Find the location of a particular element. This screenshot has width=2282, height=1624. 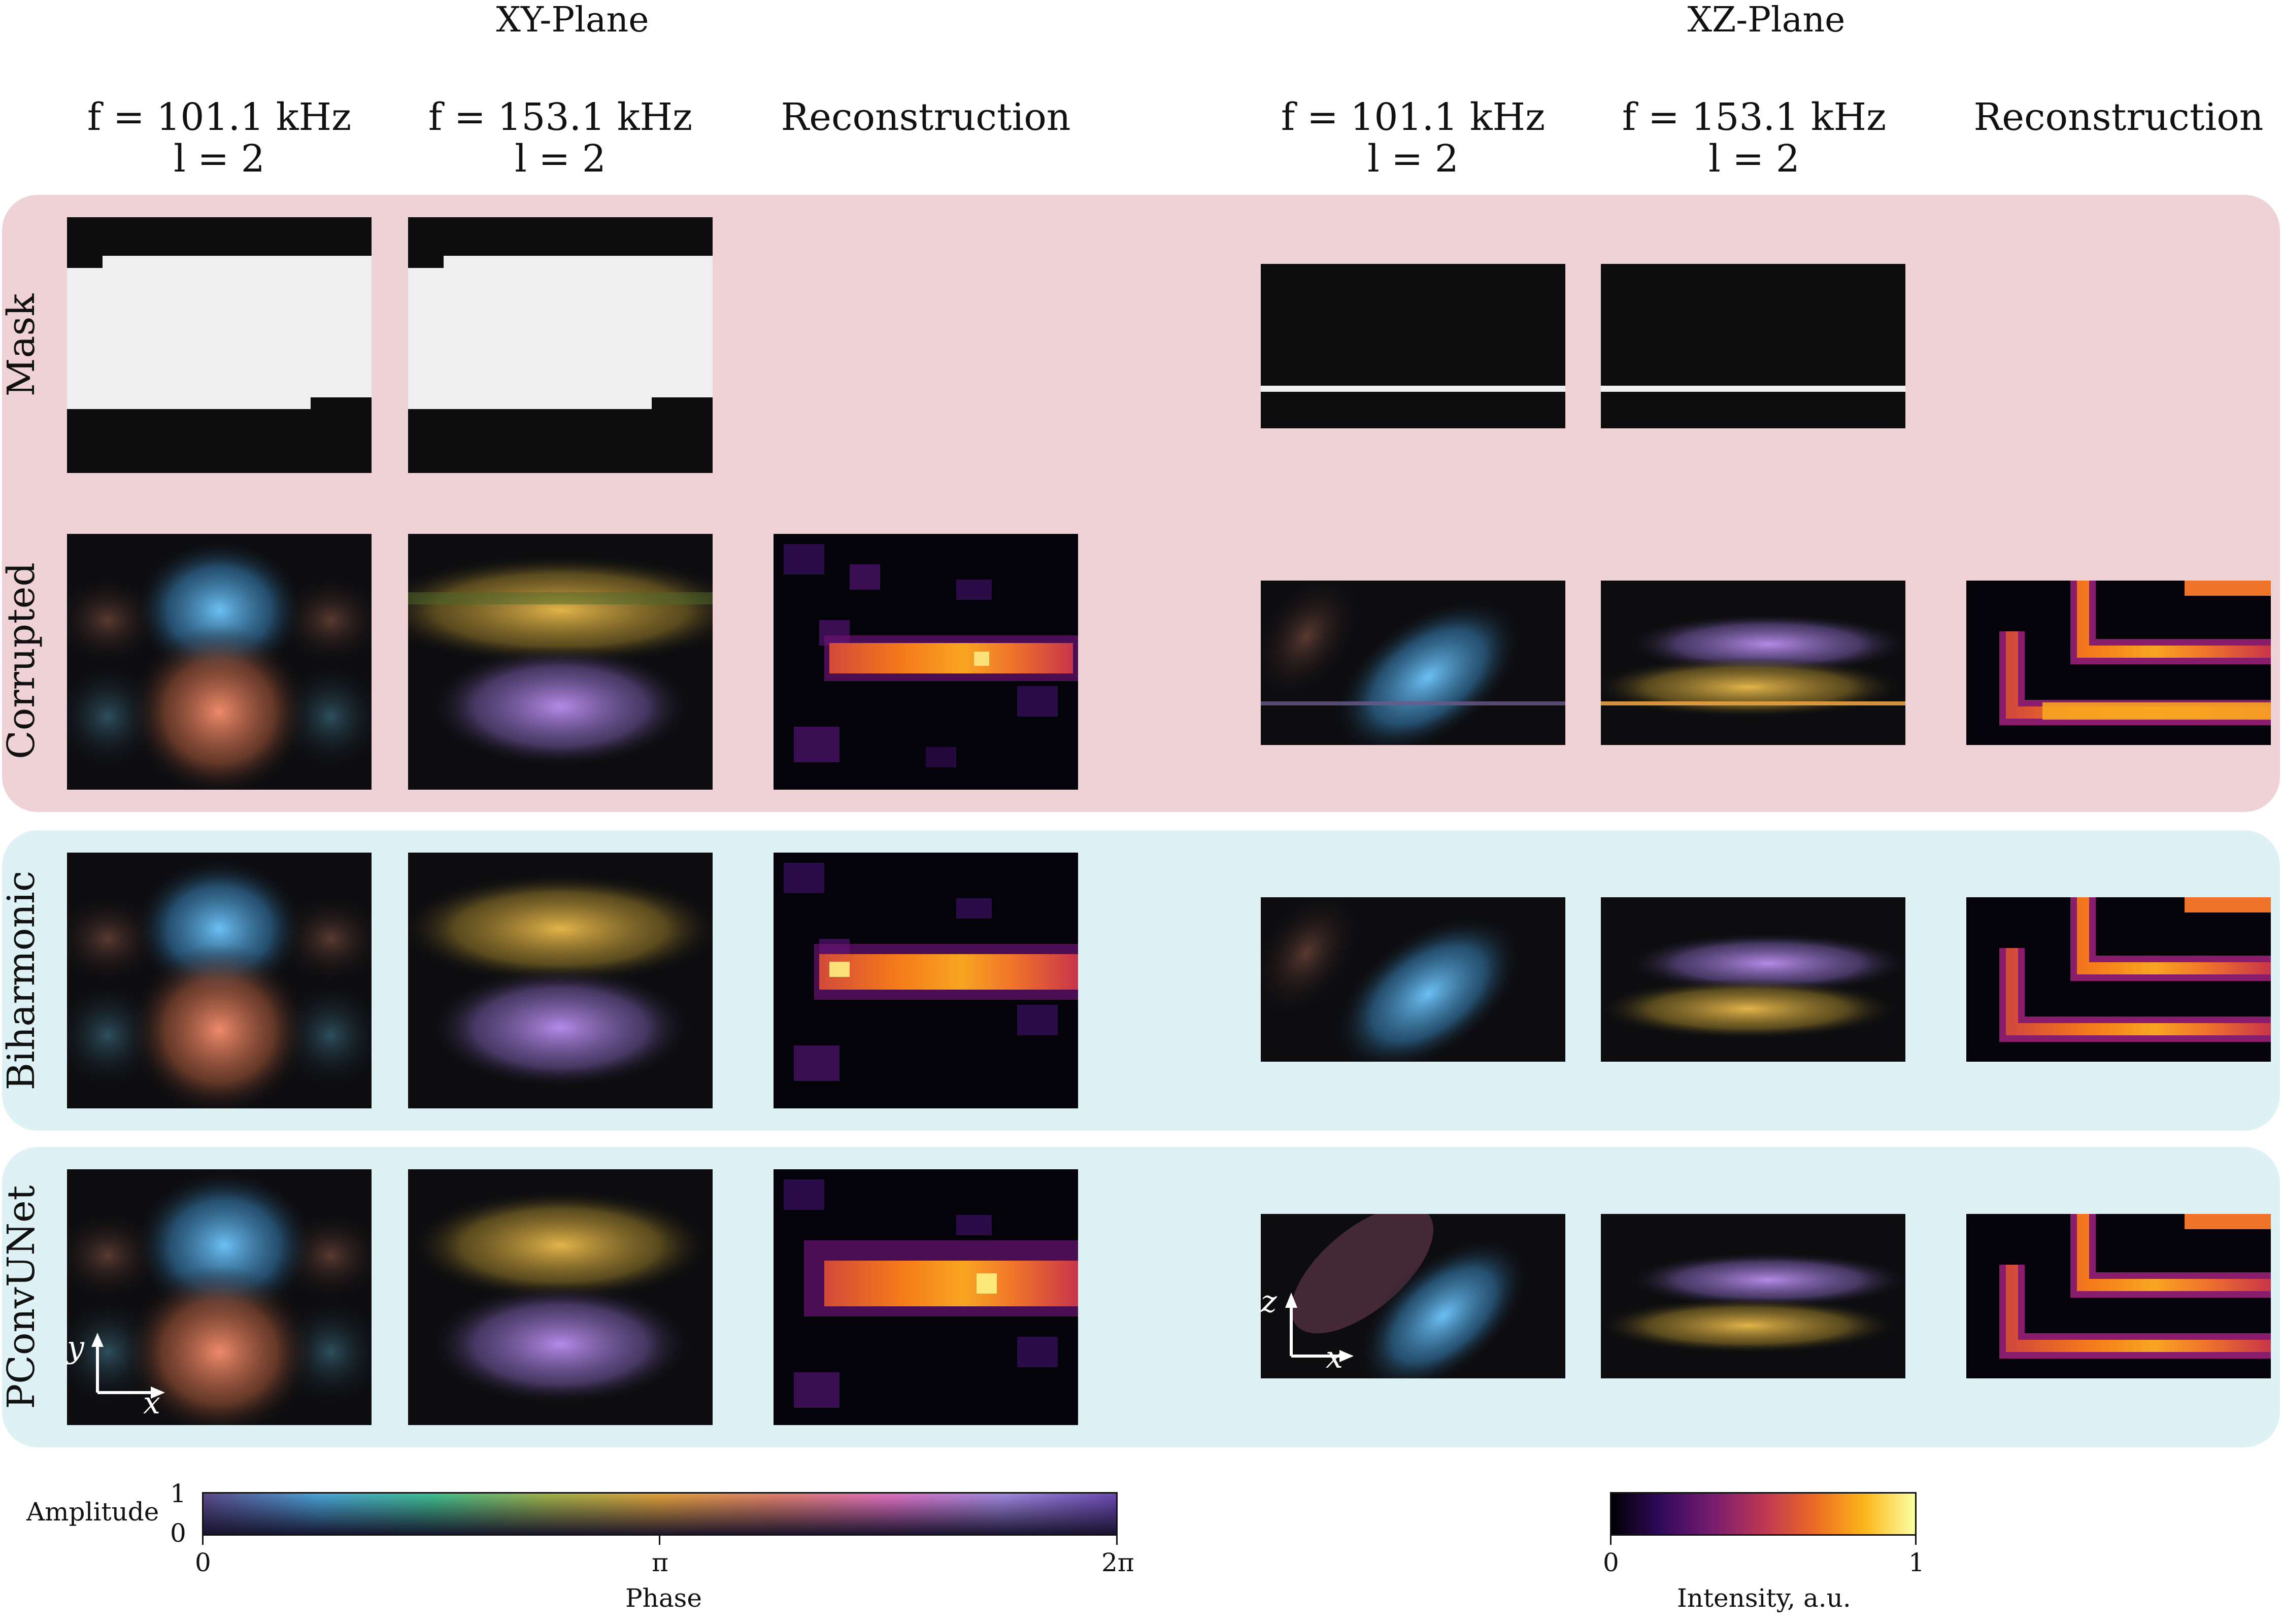

corrupted-xz-reconstruction is located at coordinates (2119, 663).